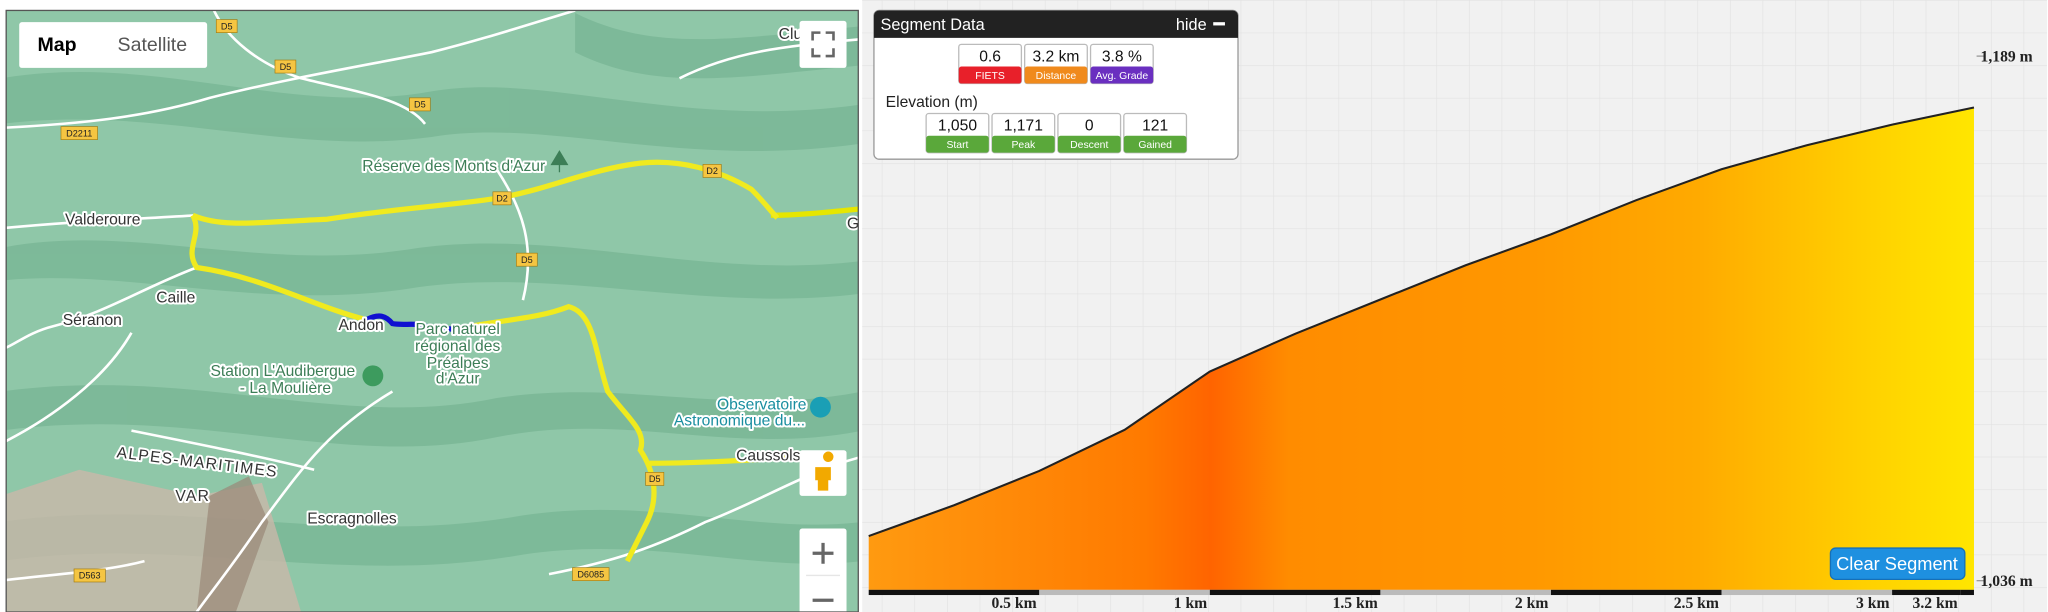 Image resolution: width=2048 pixels, height=612 pixels. What do you see at coordinates (1935, 603) in the screenshot?
I see `x-tick-label: 3.2 km` at bounding box center [1935, 603].